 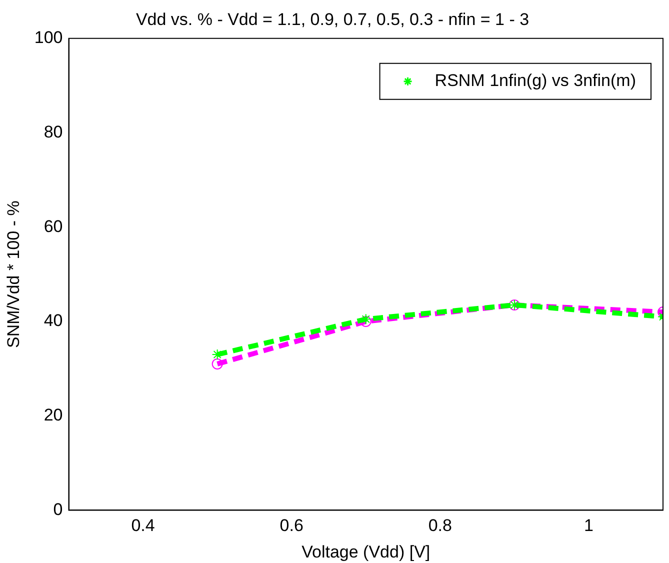 I want to click on legend-label: RSNM 1nfin(g) vs 3nfin(m), so click(x=535, y=80).